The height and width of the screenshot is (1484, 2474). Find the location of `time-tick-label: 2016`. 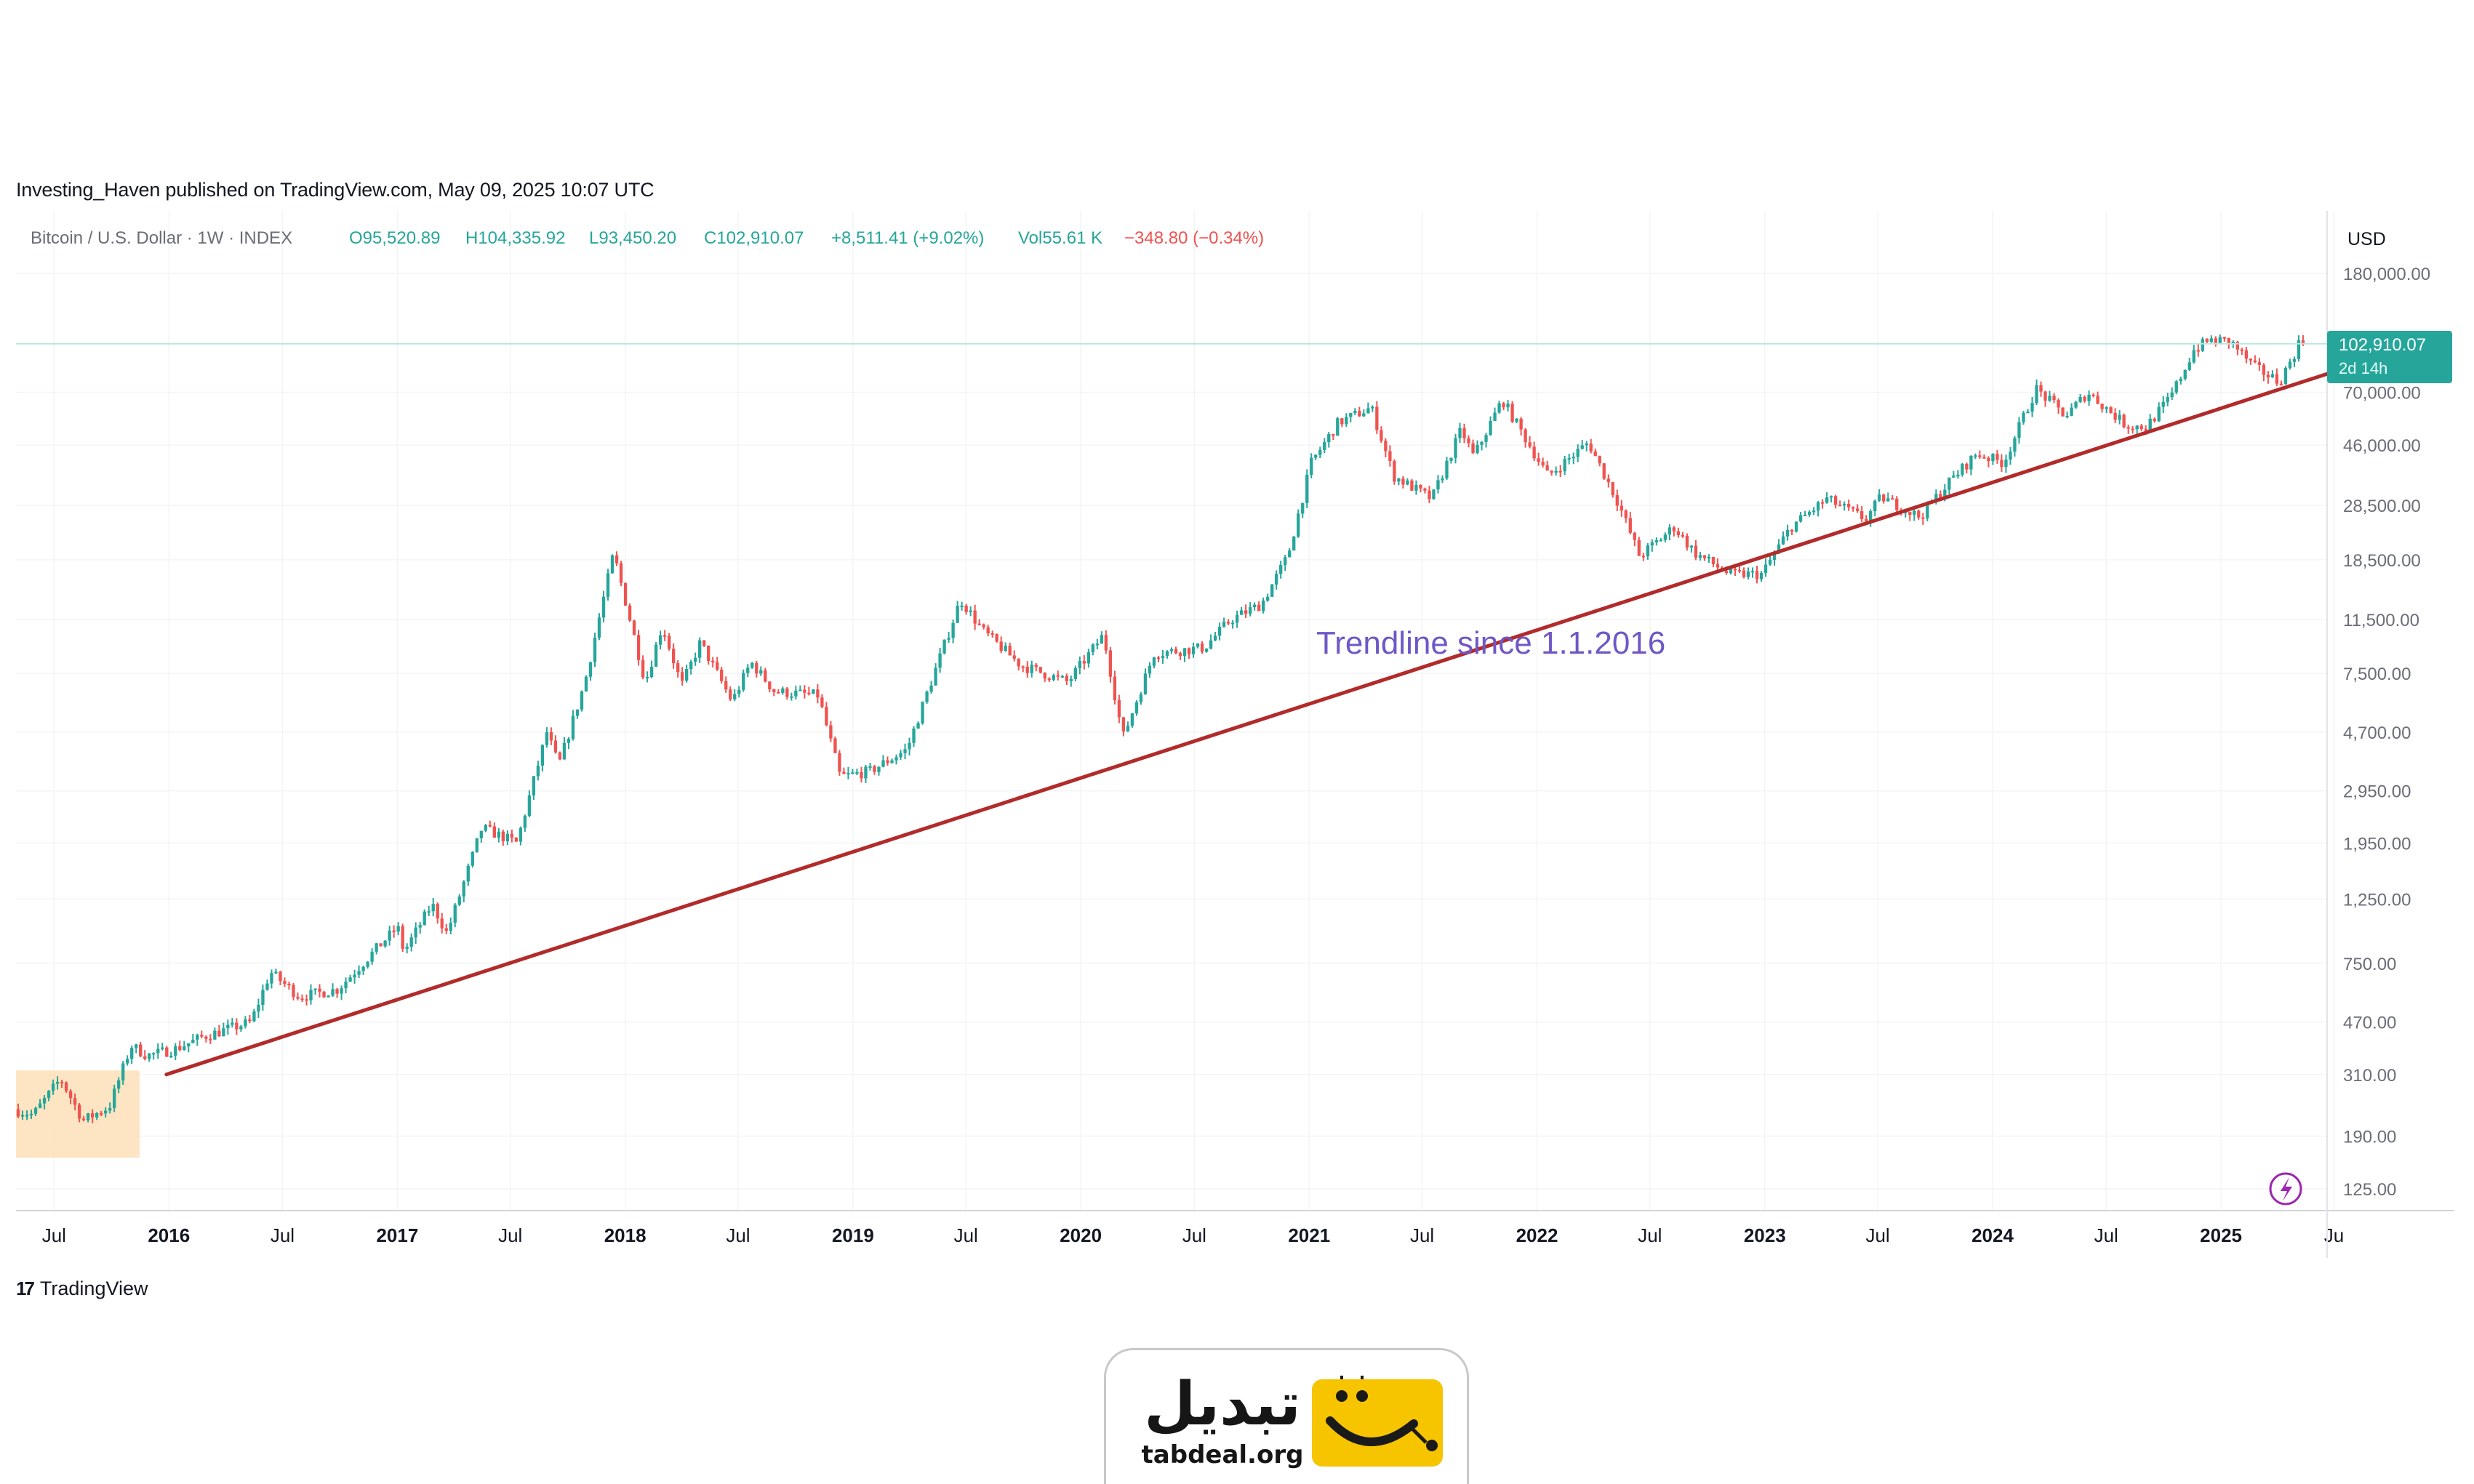

time-tick-label: 2016 is located at coordinates (169, 1235).